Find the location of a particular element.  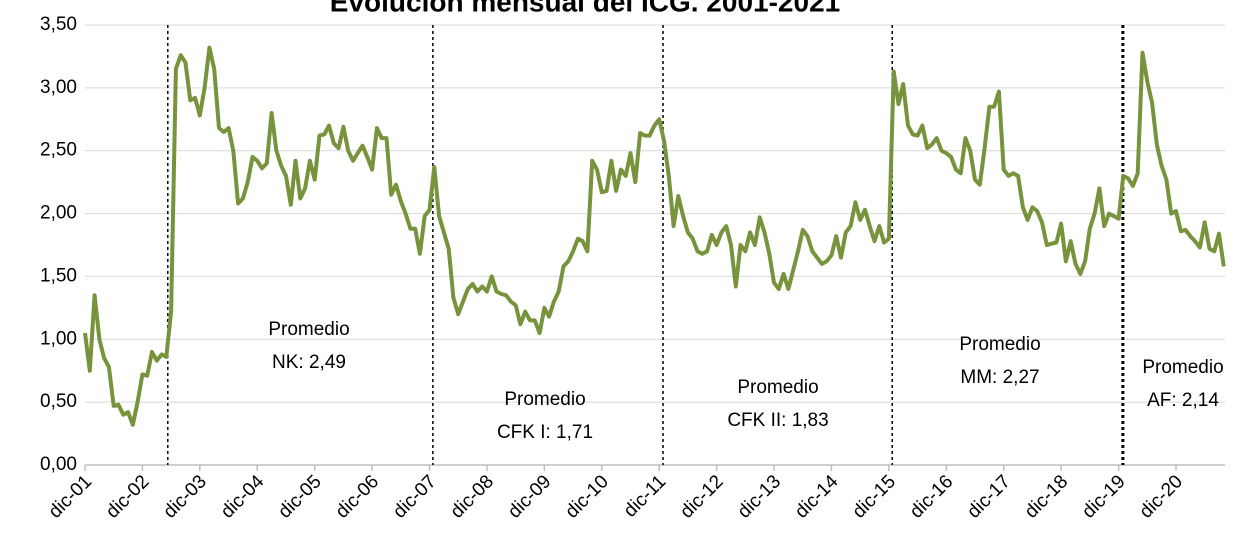

annotation: AF: 2,14 is located at coordinates (1183, 400).